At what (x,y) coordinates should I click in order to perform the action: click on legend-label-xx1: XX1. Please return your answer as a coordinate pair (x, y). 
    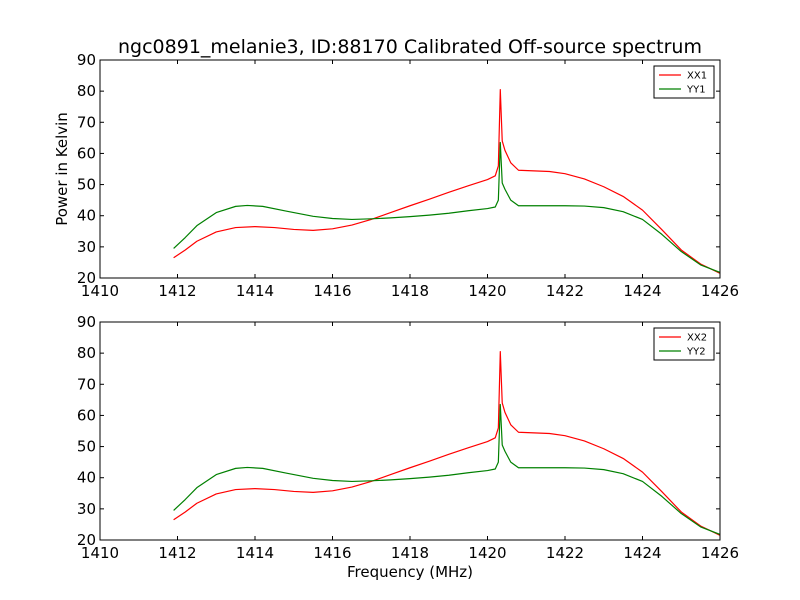
    Looking at the image, I should click on (697, 76).